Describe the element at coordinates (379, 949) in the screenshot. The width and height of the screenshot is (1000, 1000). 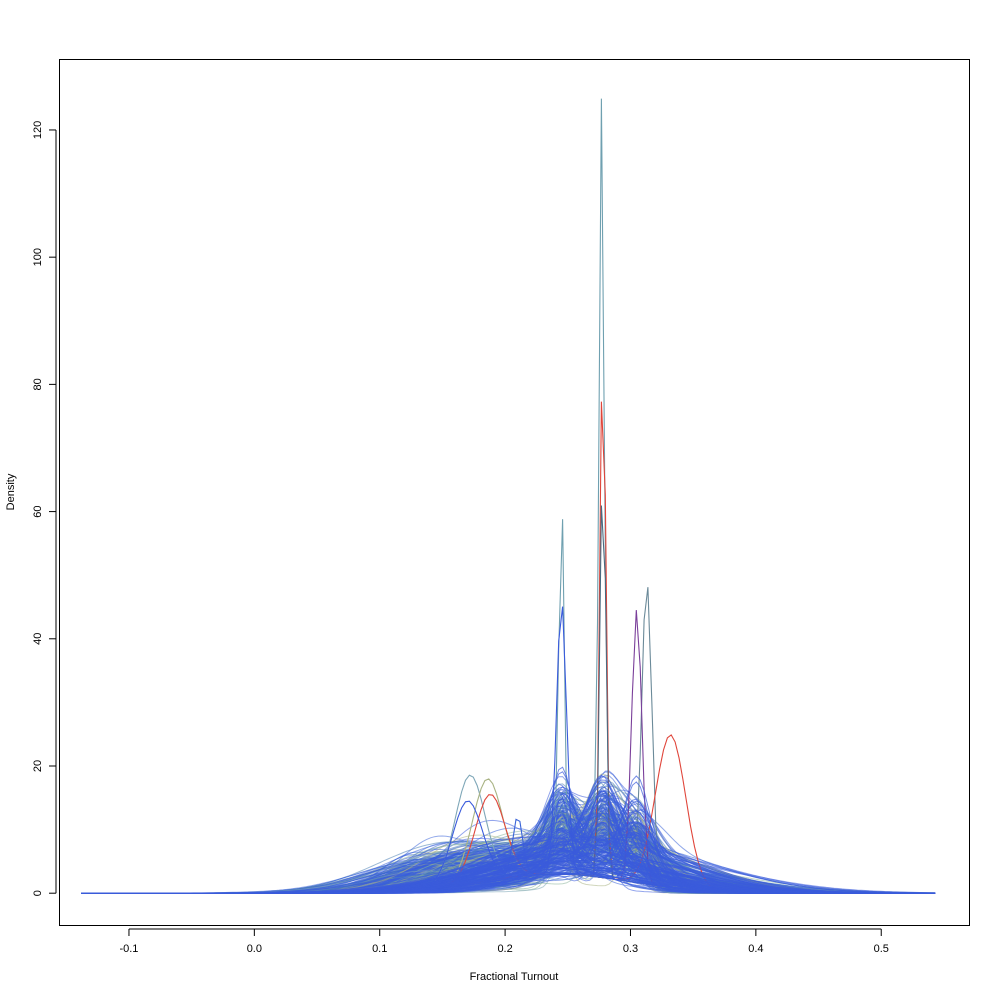
I see `x-tick-label: 0.1` at that location.